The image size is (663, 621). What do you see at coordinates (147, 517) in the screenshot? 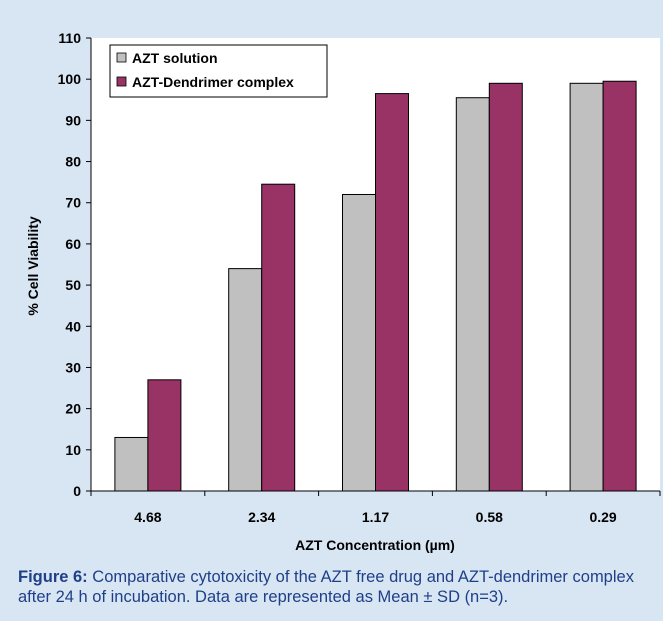
I see `x-tick-label: 4.68` at bounding box center [147, 517].